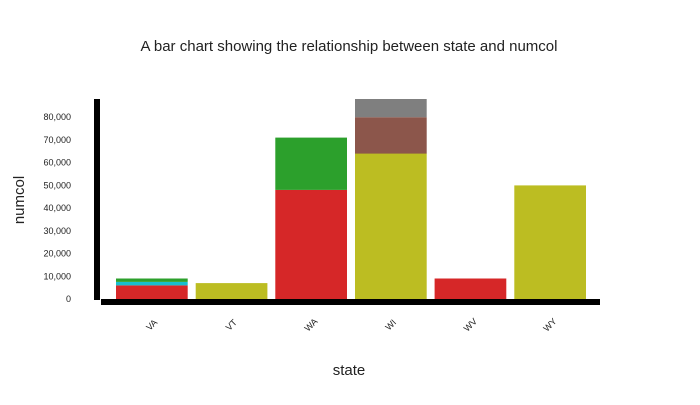 The width and height of the screenshot is (700, 405). Describe the element at coordinates (19, 200) in the screenshot. I see `y-axis-label: numcol` at that location.